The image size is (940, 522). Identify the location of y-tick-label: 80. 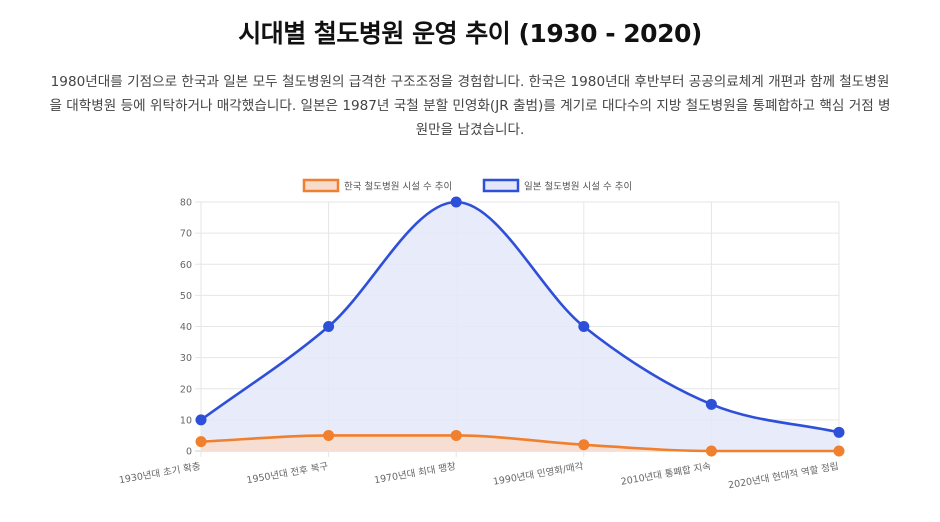
(186, 203).